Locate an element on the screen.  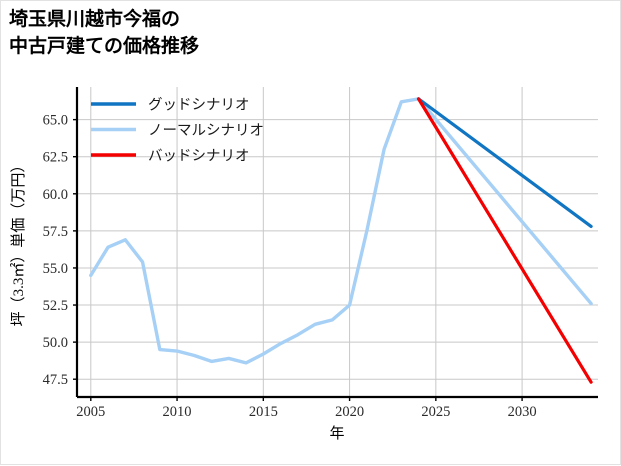
chart-title: 埼玉県川越市今福の 中古戸建ての価格推移 is located at coordinates (104, 33).